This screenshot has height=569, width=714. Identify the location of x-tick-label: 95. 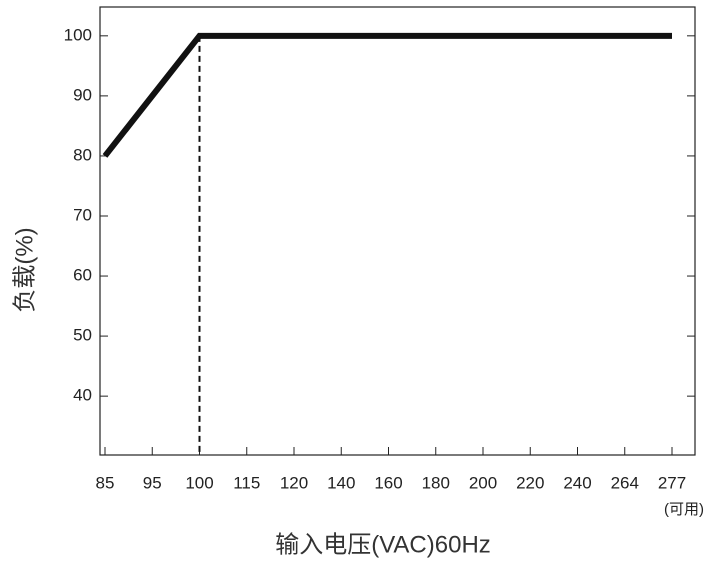
(152, 482).